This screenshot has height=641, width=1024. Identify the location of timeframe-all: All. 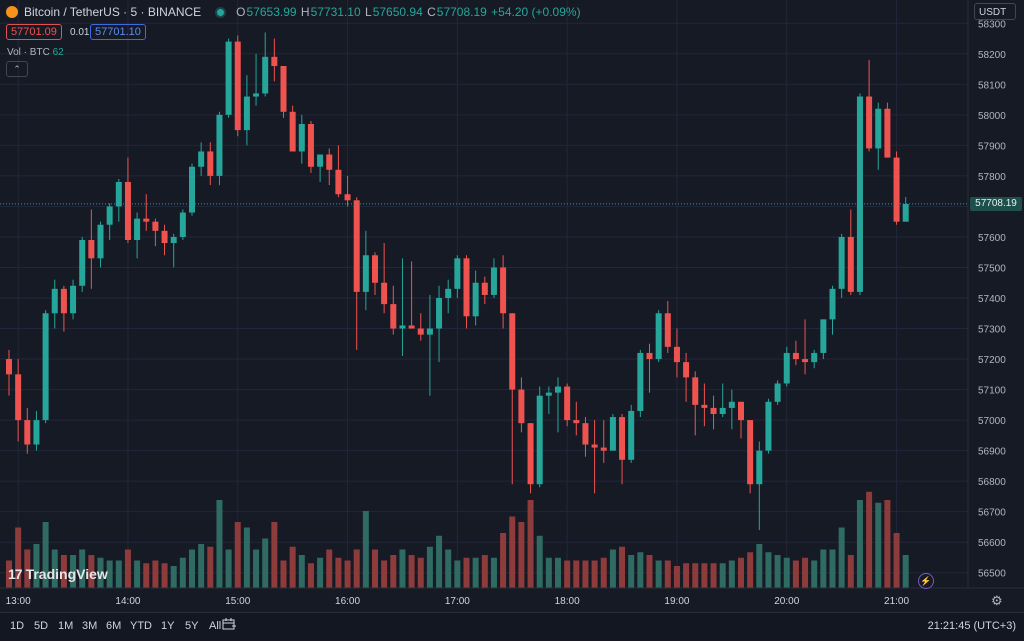
(215, 626).